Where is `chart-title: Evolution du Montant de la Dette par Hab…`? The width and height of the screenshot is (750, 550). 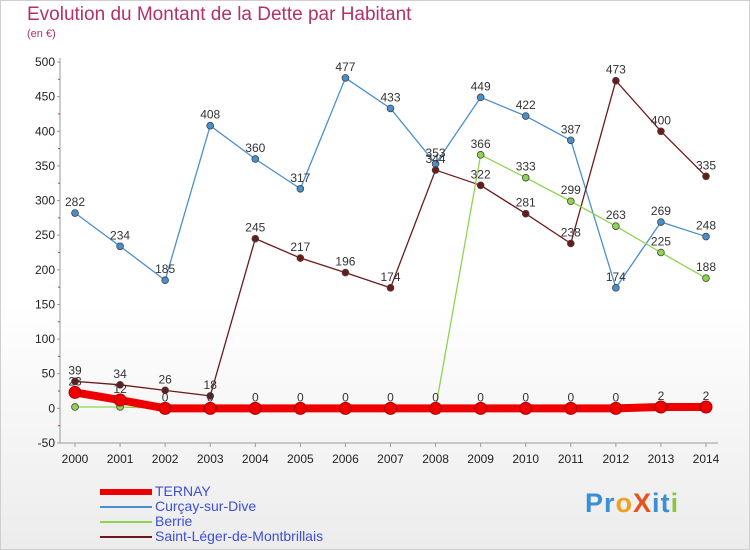
chart-title: Evolution du Montant de la Dette par Hab… is located at coordinates (219, 14).